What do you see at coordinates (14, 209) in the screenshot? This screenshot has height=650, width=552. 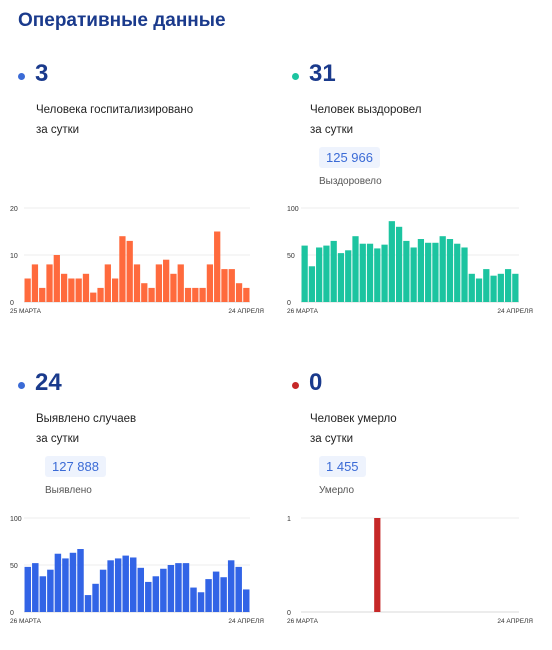 I see `y-tick-label: 20` at bounding box center [14, 209].